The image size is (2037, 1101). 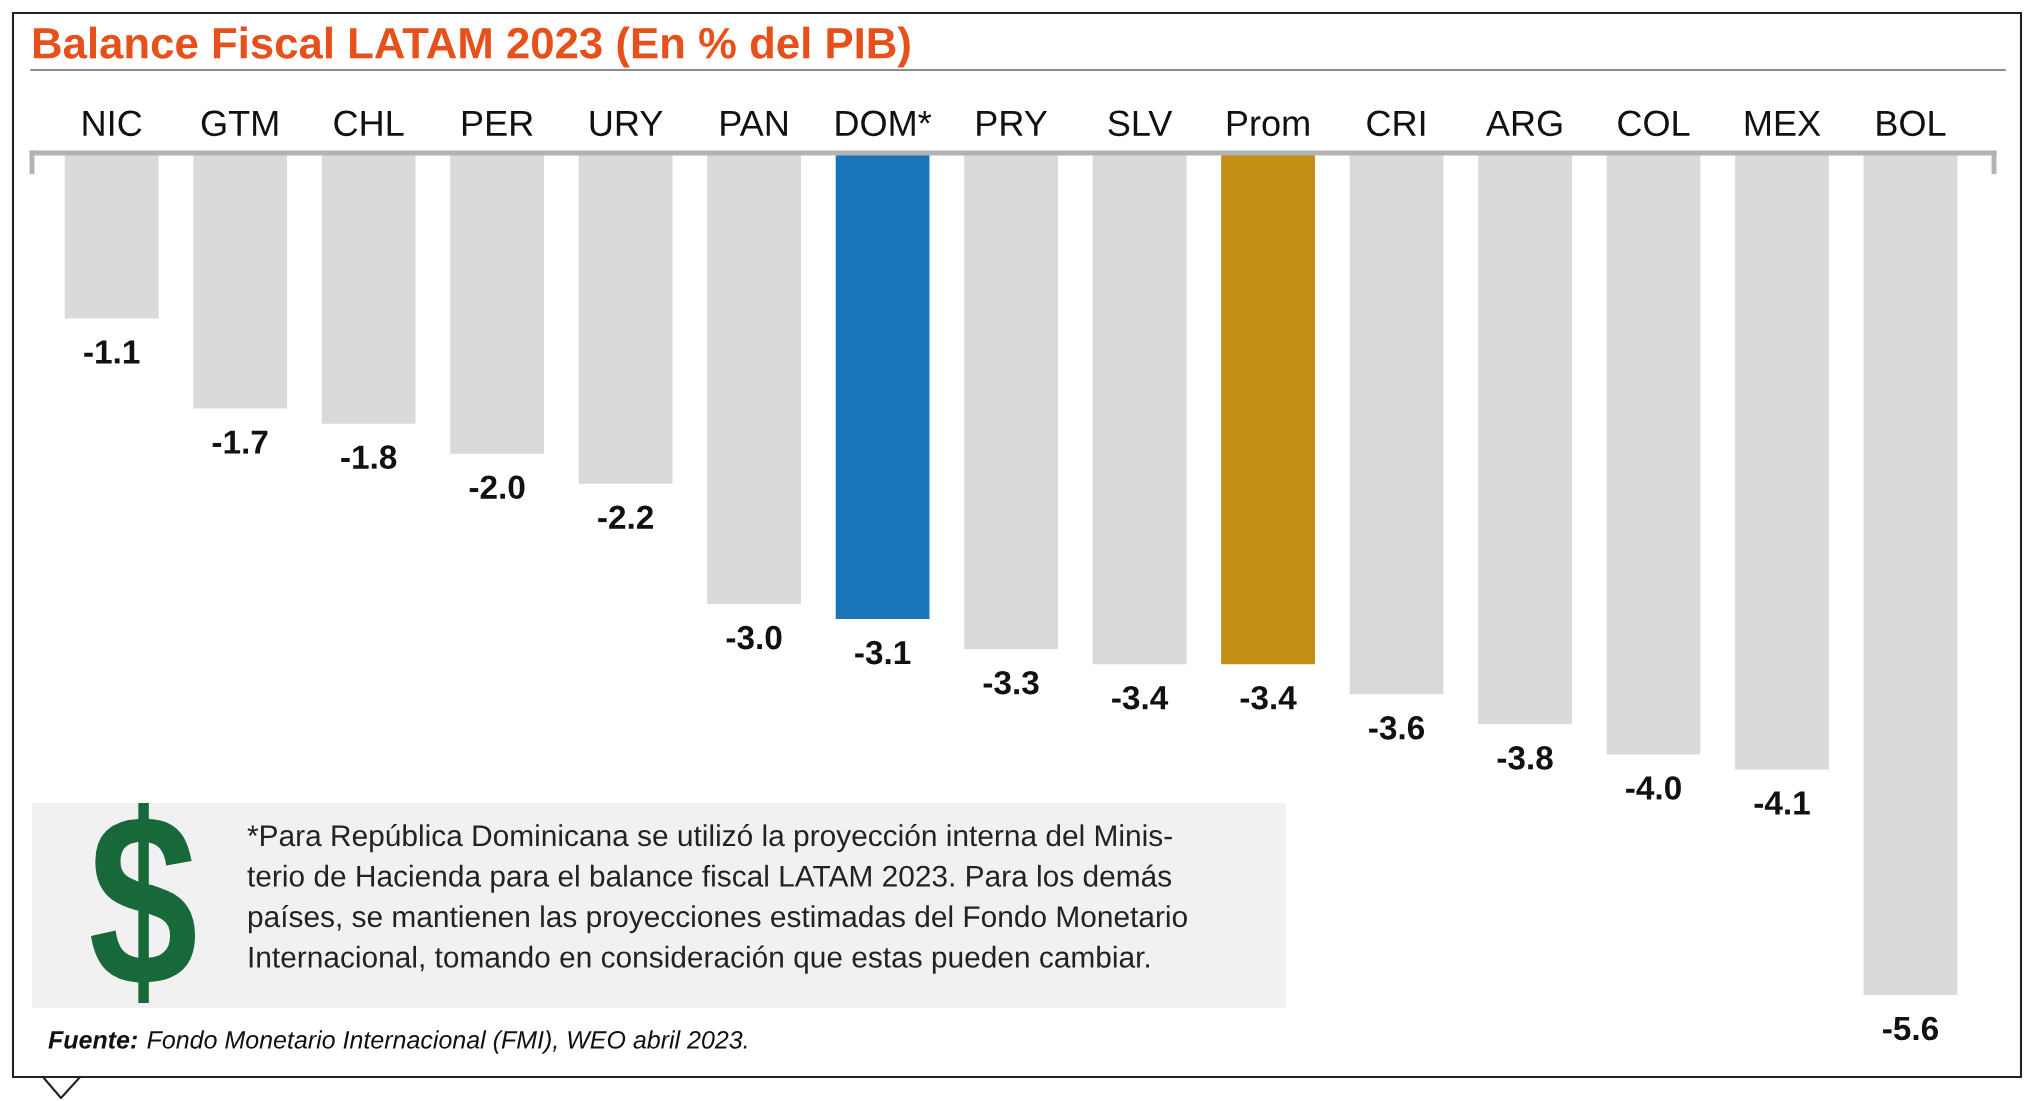 What do you see at coordinates (754, 123) in the screenshot?
I see `x-tick-label: PAN` at bounding box center [754, 123].